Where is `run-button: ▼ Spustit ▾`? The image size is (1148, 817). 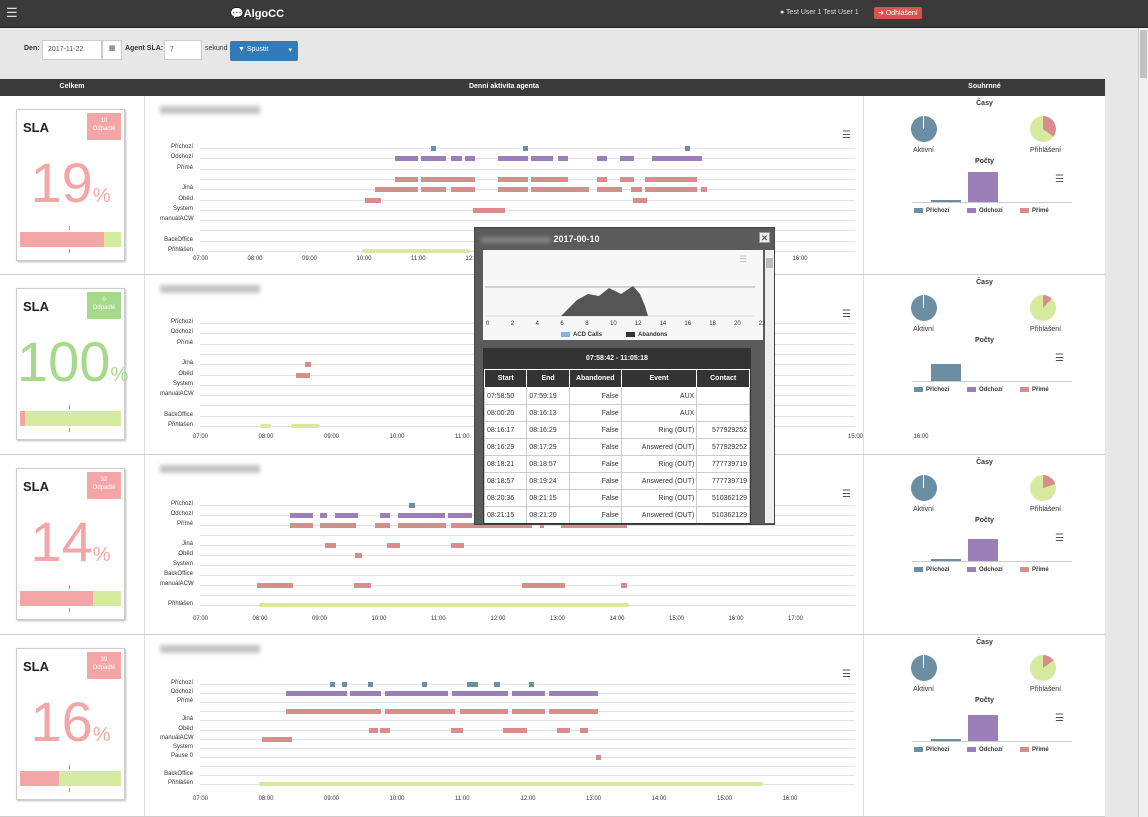 run-button: ▼ Spustit ▾ is located at coordinates (264, 51).